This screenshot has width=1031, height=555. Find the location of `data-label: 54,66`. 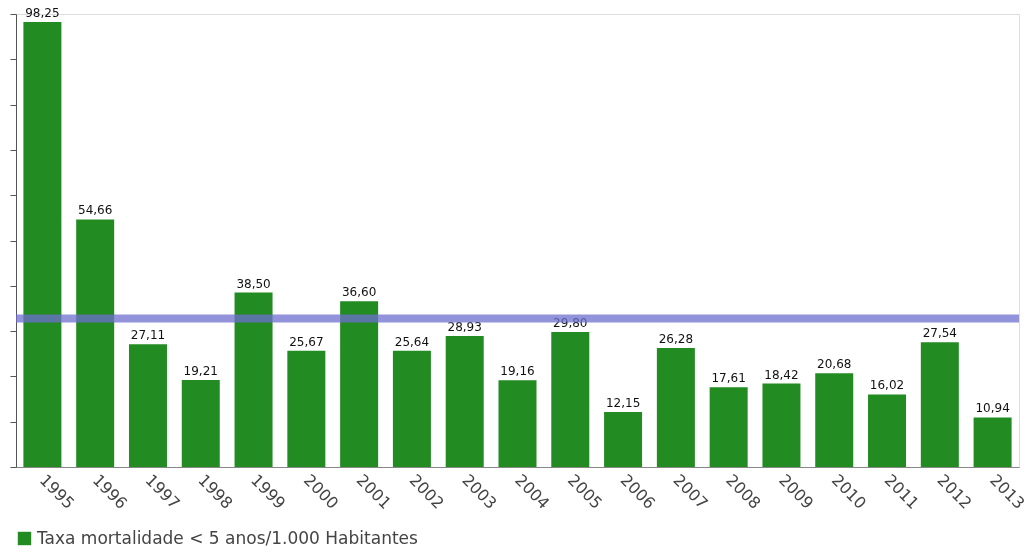

data-label: 54,66 is located at coordinates (95, 210).